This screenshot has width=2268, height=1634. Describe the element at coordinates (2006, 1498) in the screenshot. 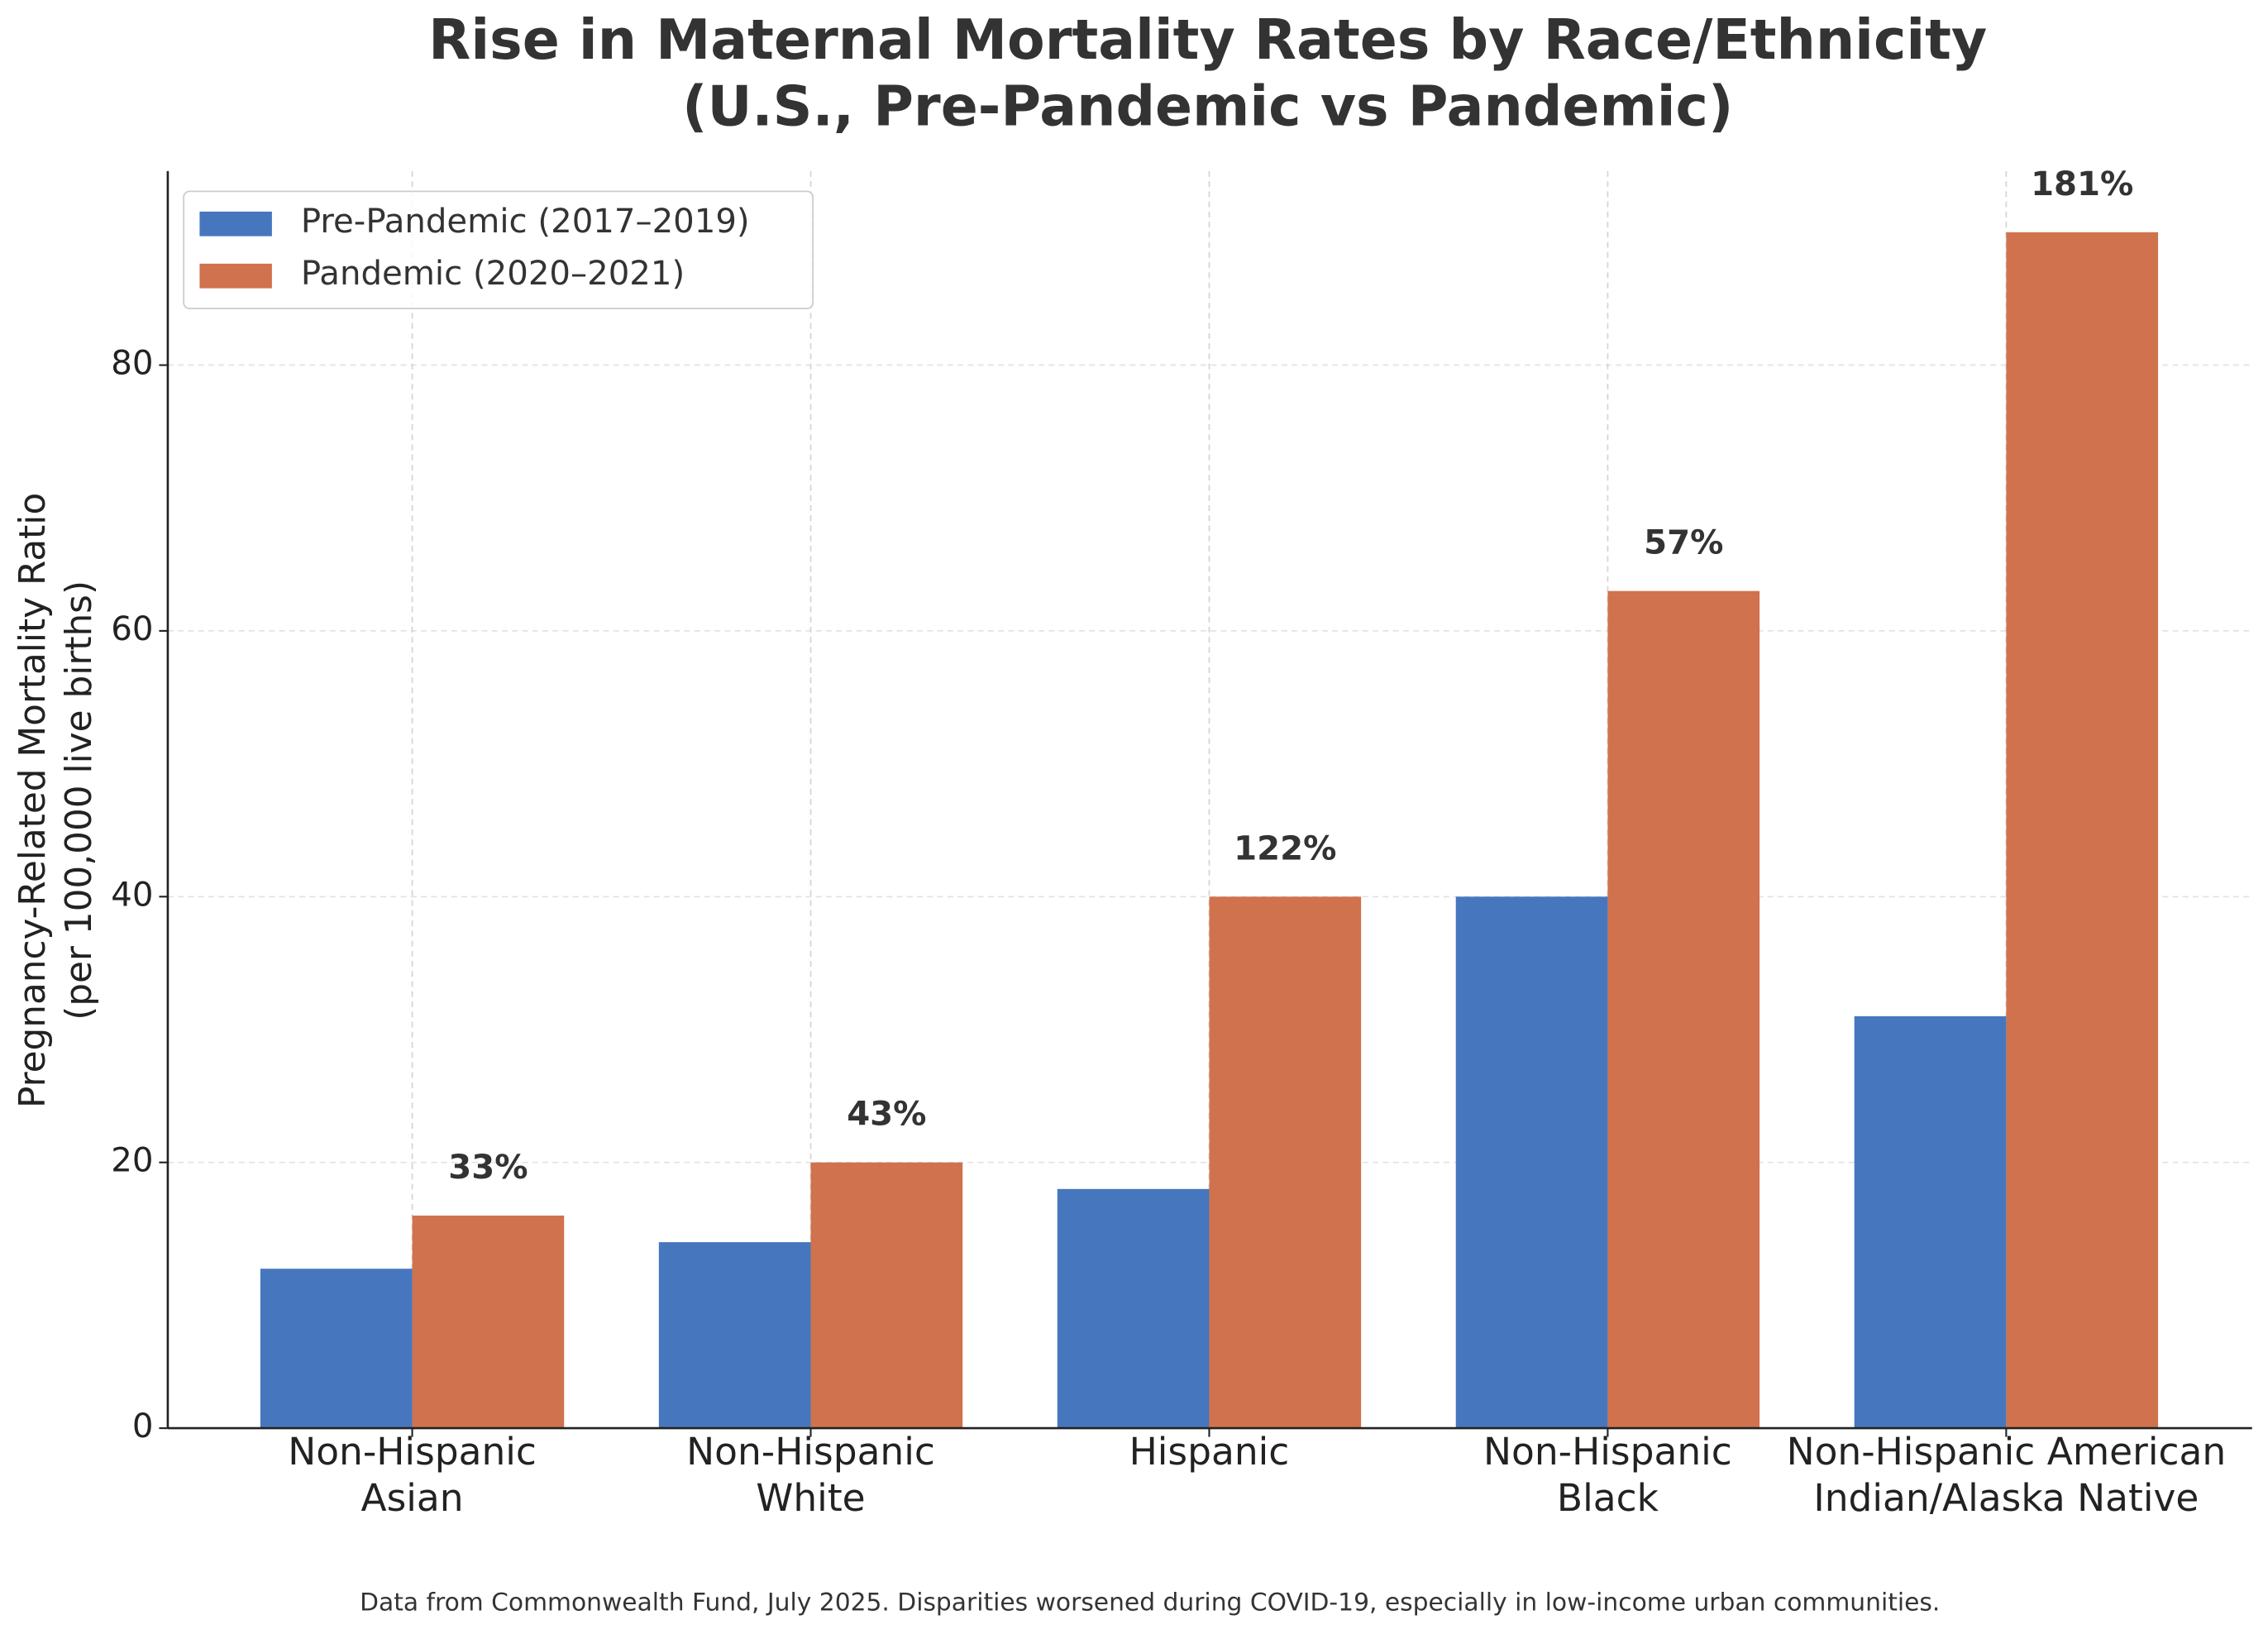

I see `x-tick-label: Indian/Alaska Native` at that location.